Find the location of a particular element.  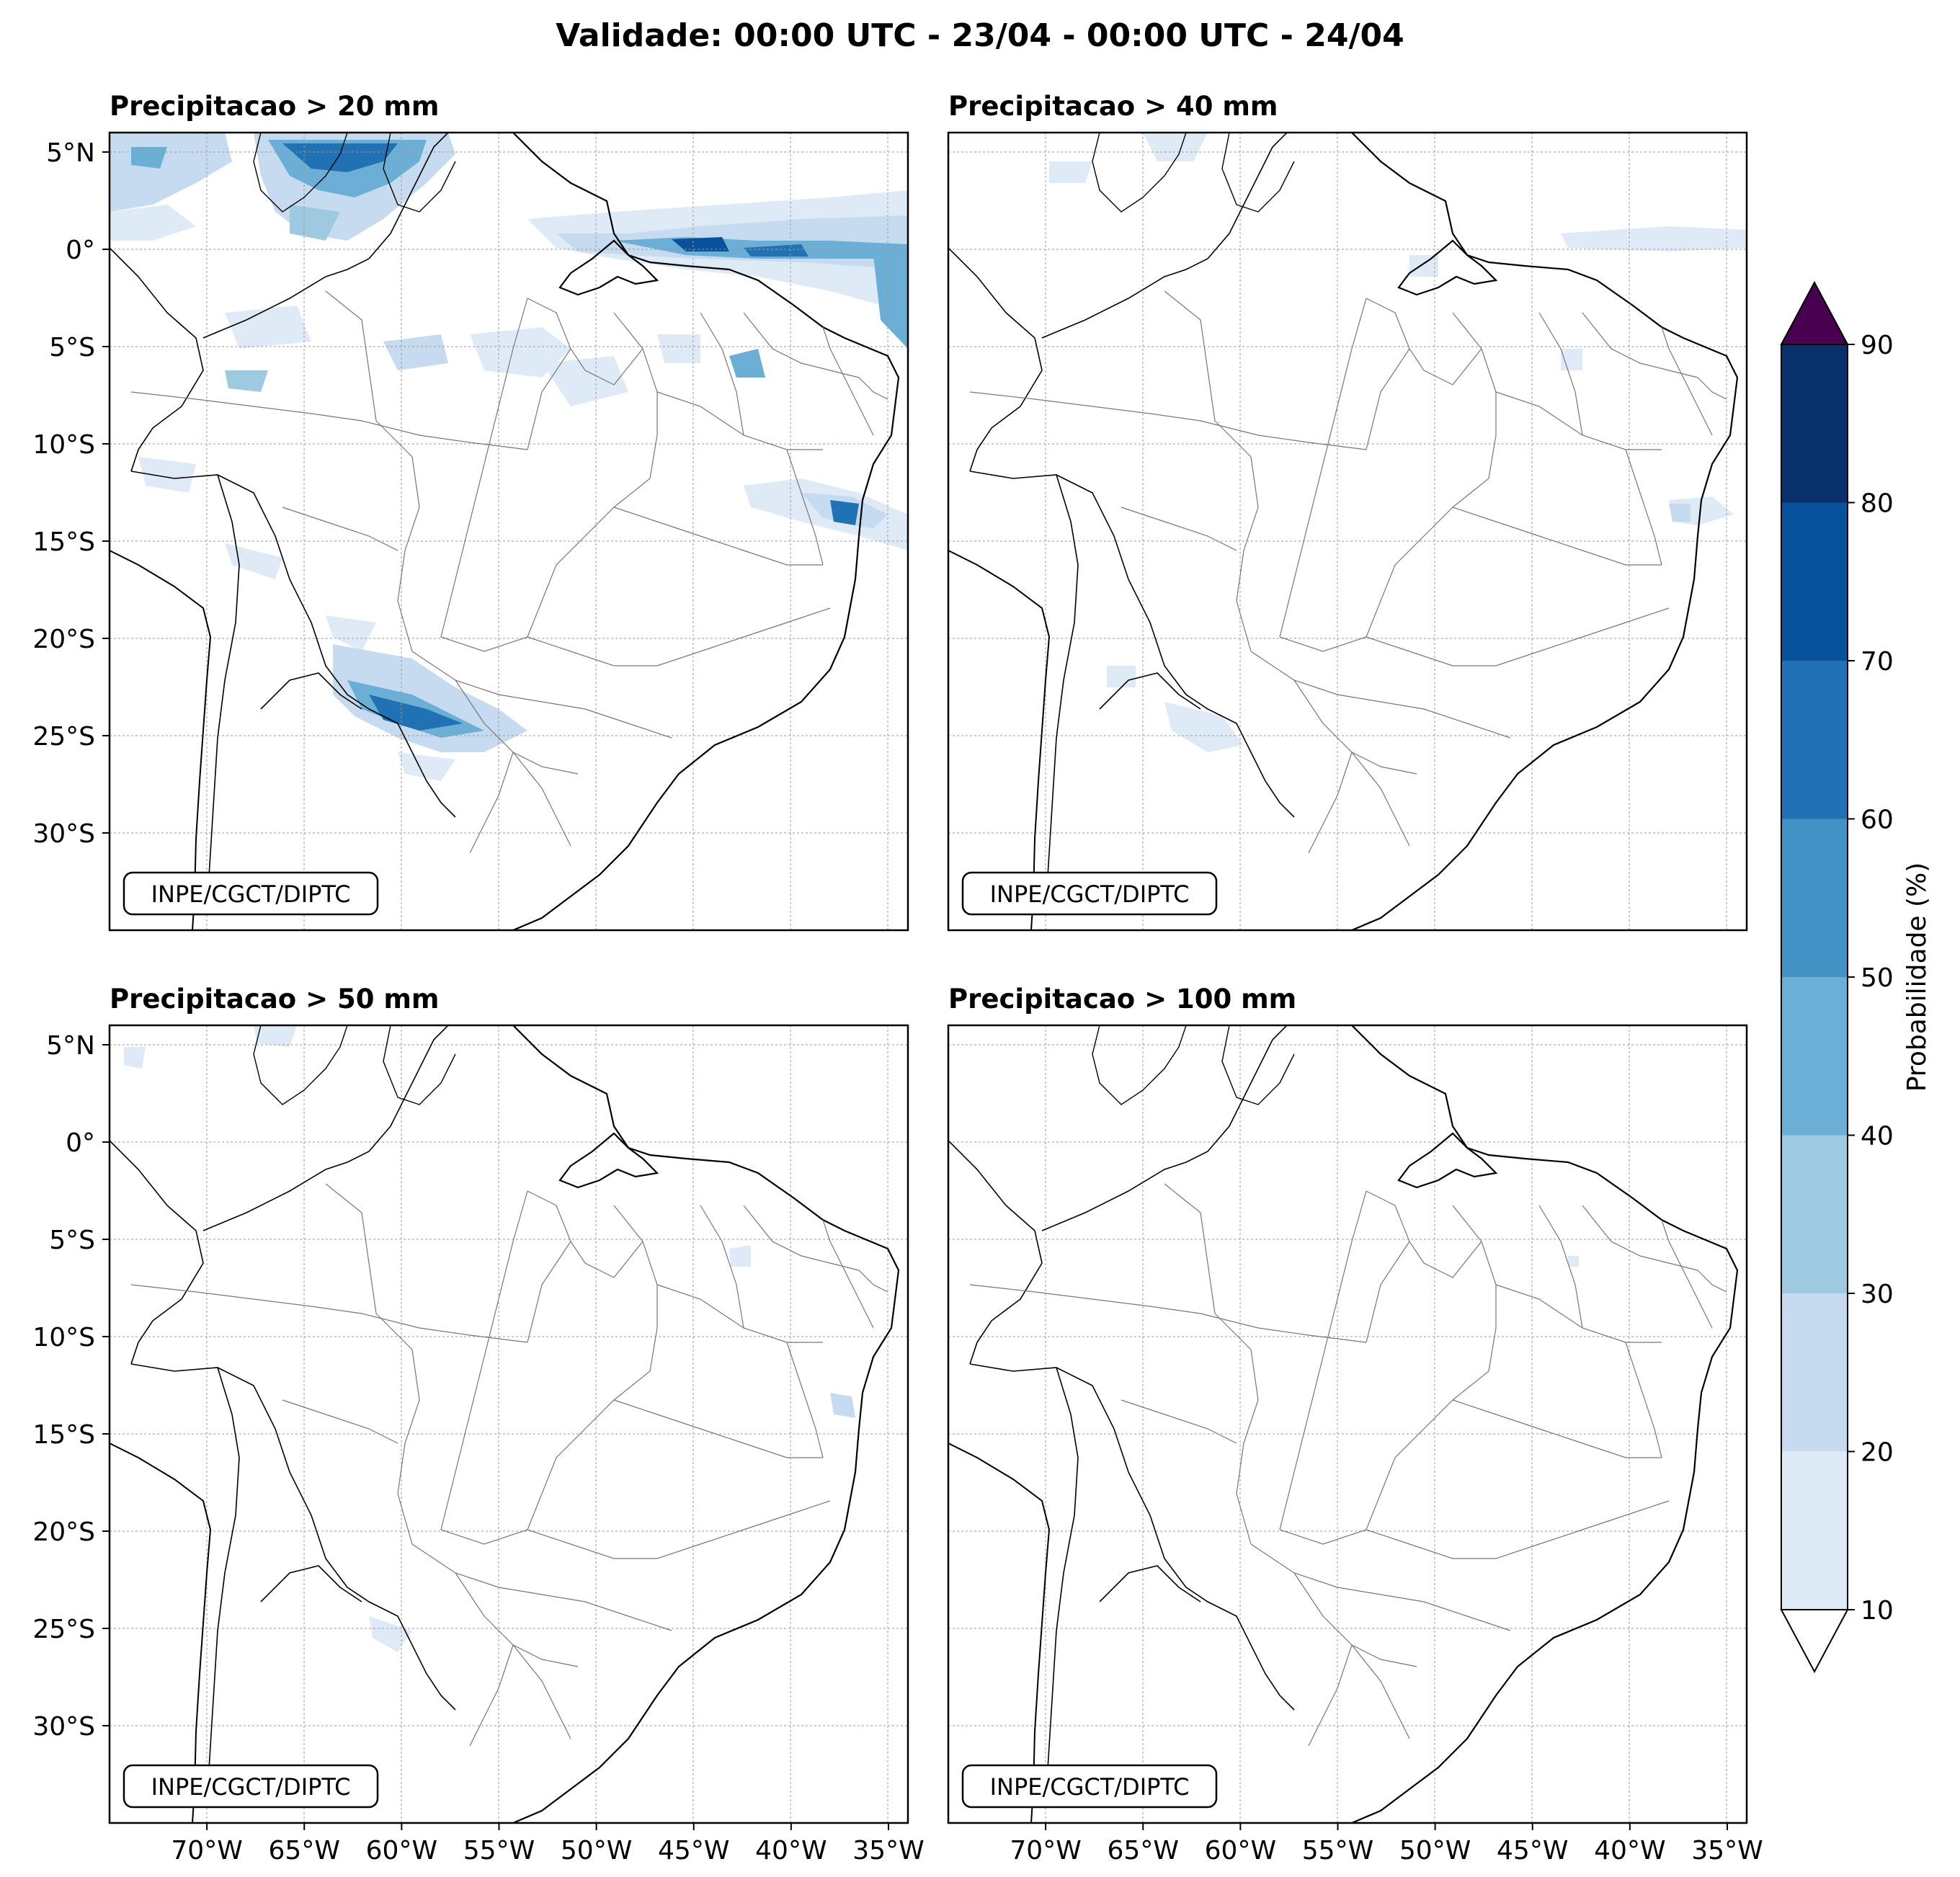

longitude-ticks-left: 70°W 65°W 60°W 55°W 50°W 45°W 40°W 35°W is located at coordinates (548, 1844).